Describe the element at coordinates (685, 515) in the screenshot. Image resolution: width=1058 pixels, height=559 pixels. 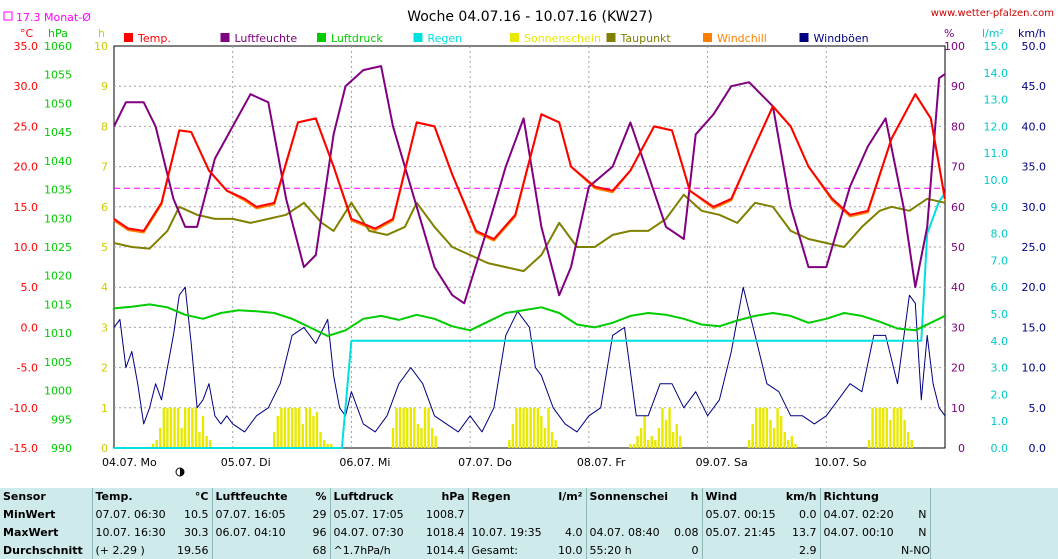
I see `sun-value` at that location.